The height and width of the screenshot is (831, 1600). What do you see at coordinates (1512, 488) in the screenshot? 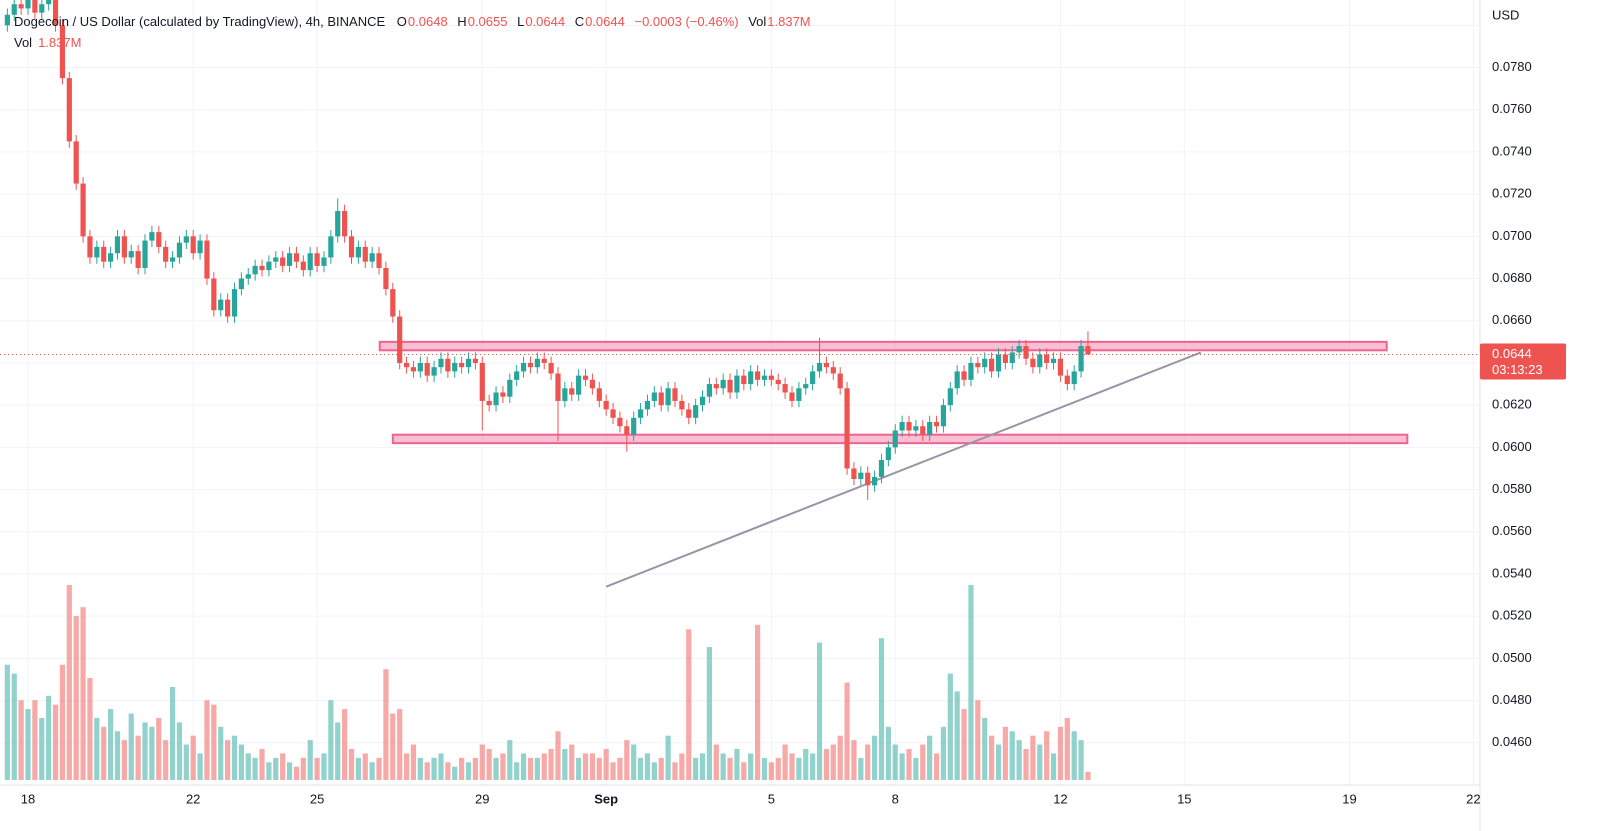
I see `y-tick-label: 0.0580` at bounding box center [1512, 488].